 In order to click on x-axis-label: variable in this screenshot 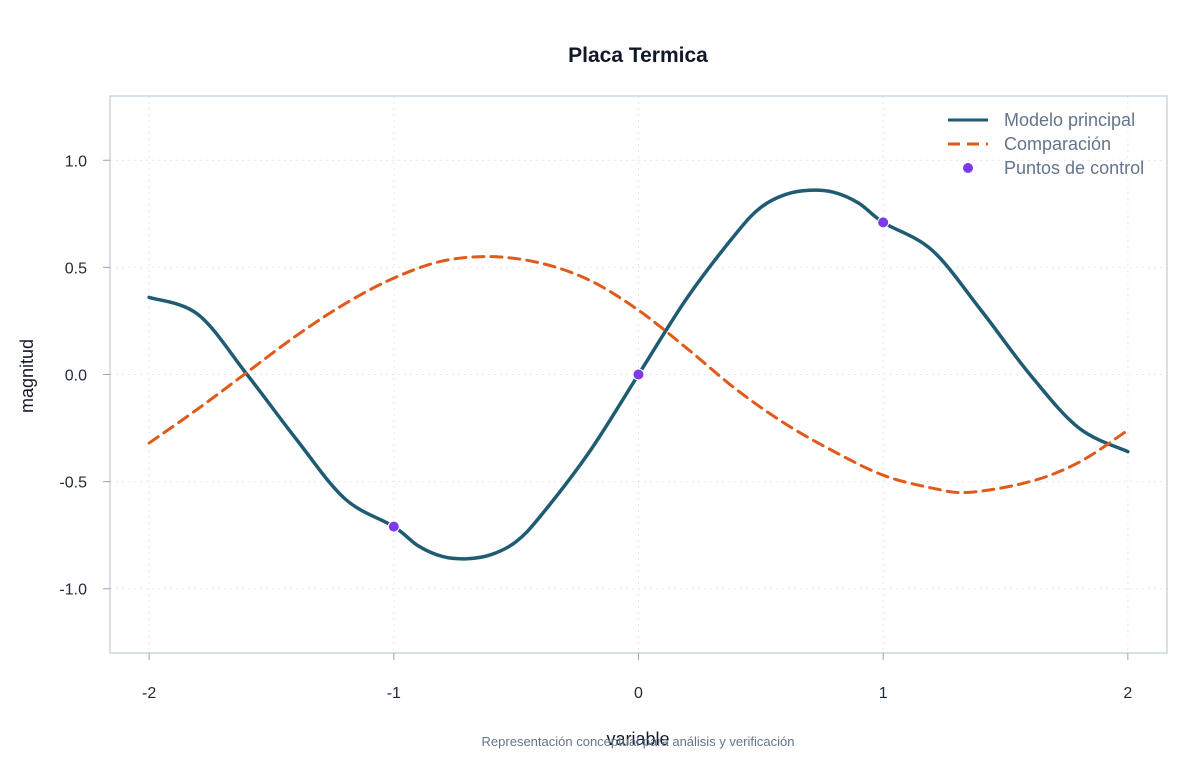, I will do `click(637, 739)`.